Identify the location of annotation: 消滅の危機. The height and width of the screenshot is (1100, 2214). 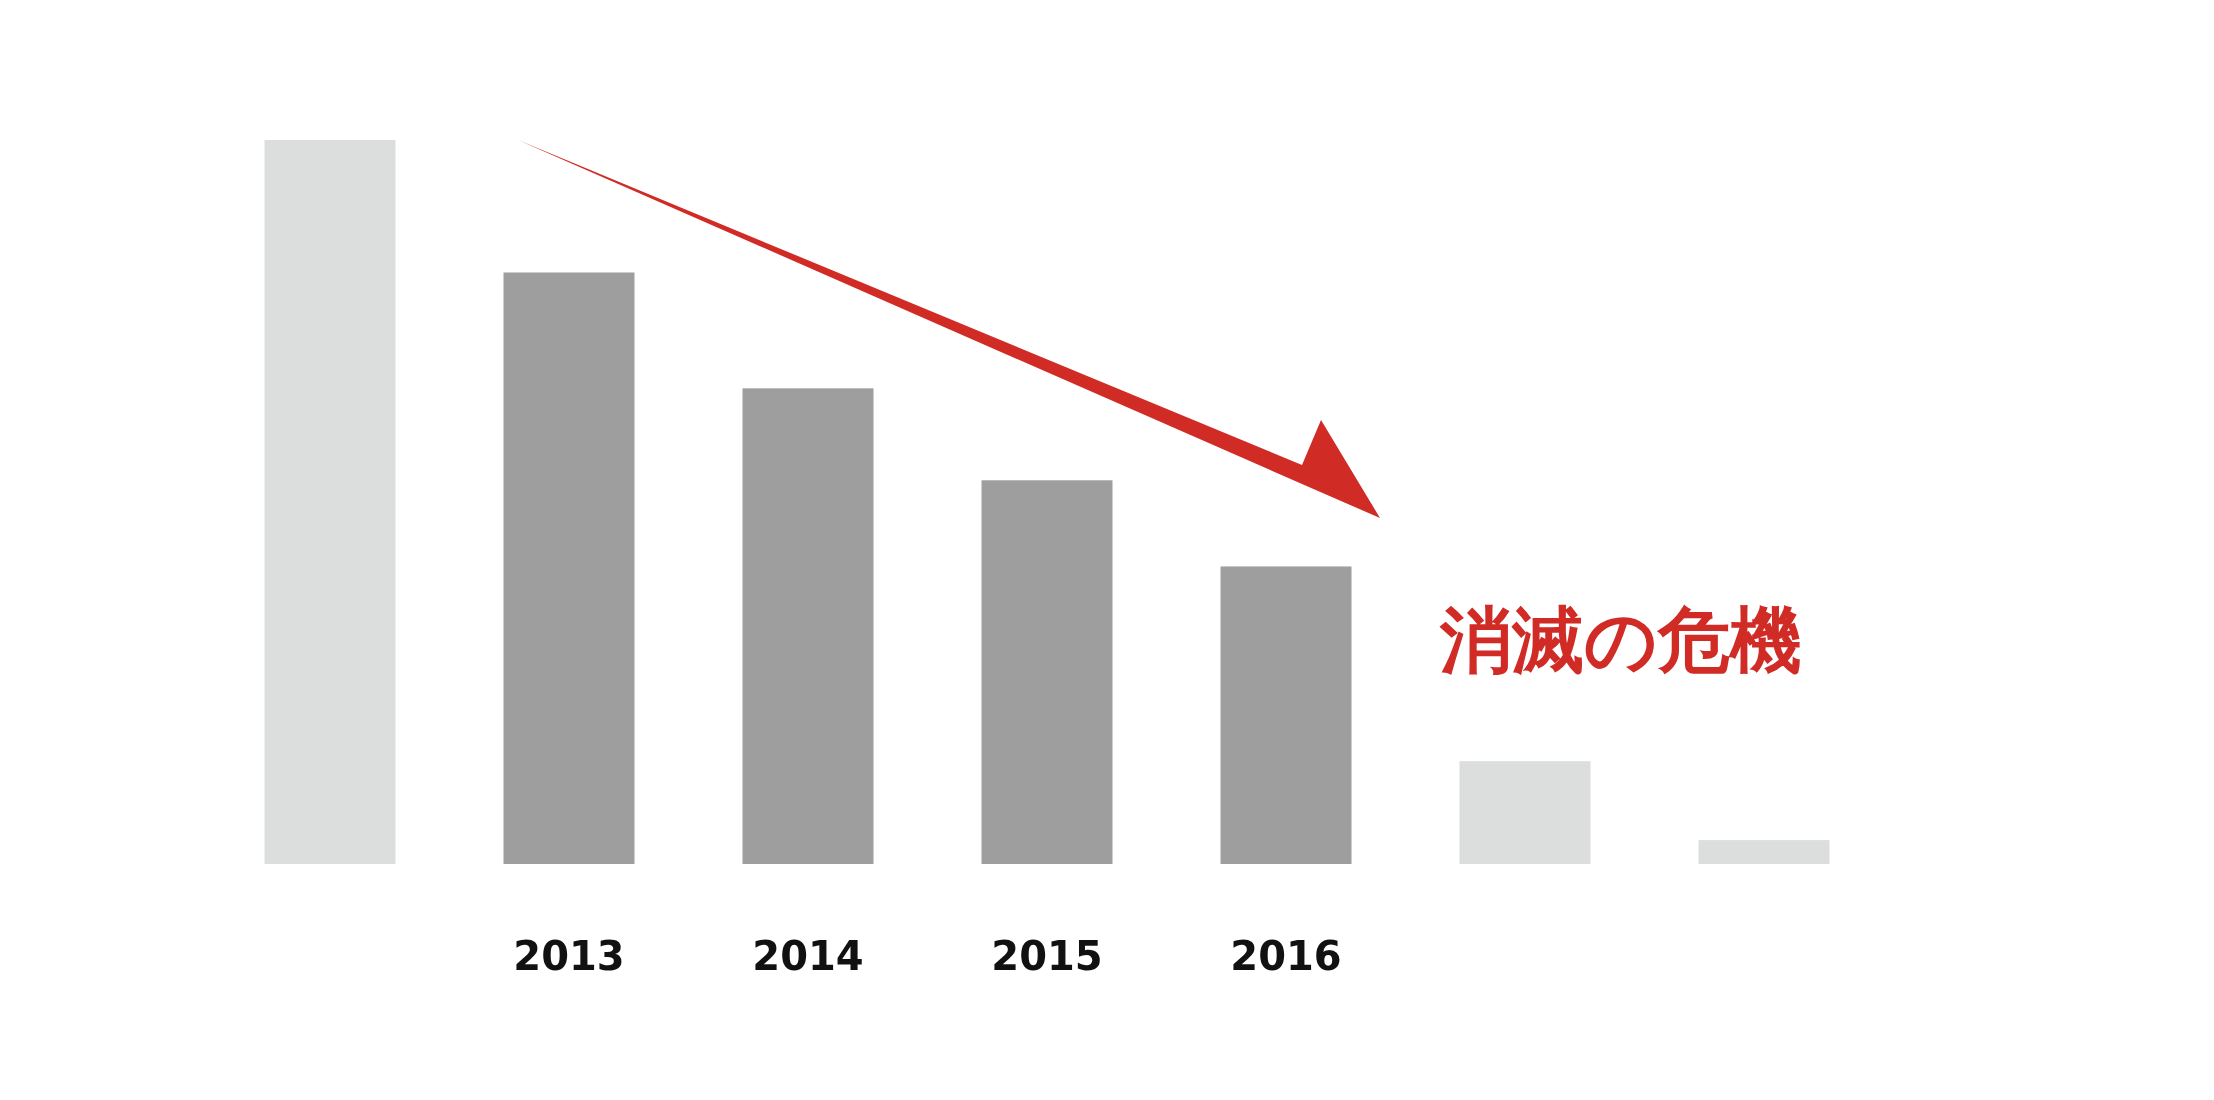
(1620, 640).